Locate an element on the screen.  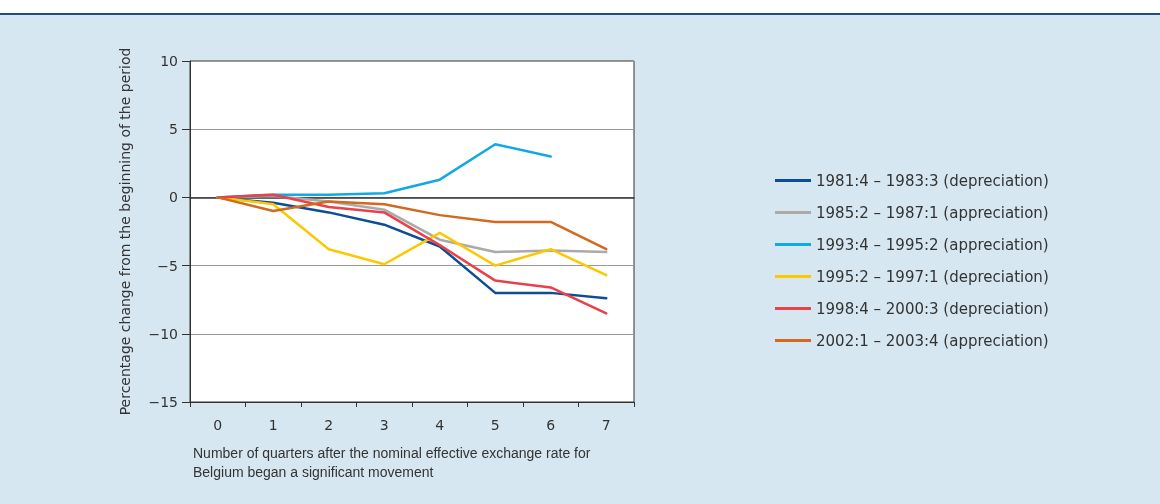
legend-label: 1985:2 – 1987:1 (appreciation) is located at coordinates (932, 212).